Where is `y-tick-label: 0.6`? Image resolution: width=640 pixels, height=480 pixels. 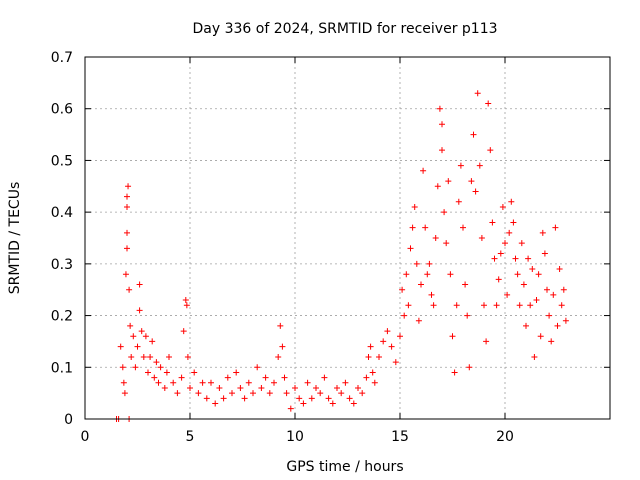
y-tick-label: 0.6 is located at coordinates (62, 110).